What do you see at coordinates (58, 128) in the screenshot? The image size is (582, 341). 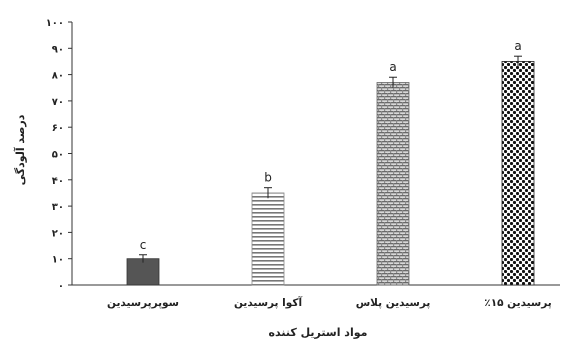 I see `y-tick-label: ۶۰` at bounding box center [58, 128].